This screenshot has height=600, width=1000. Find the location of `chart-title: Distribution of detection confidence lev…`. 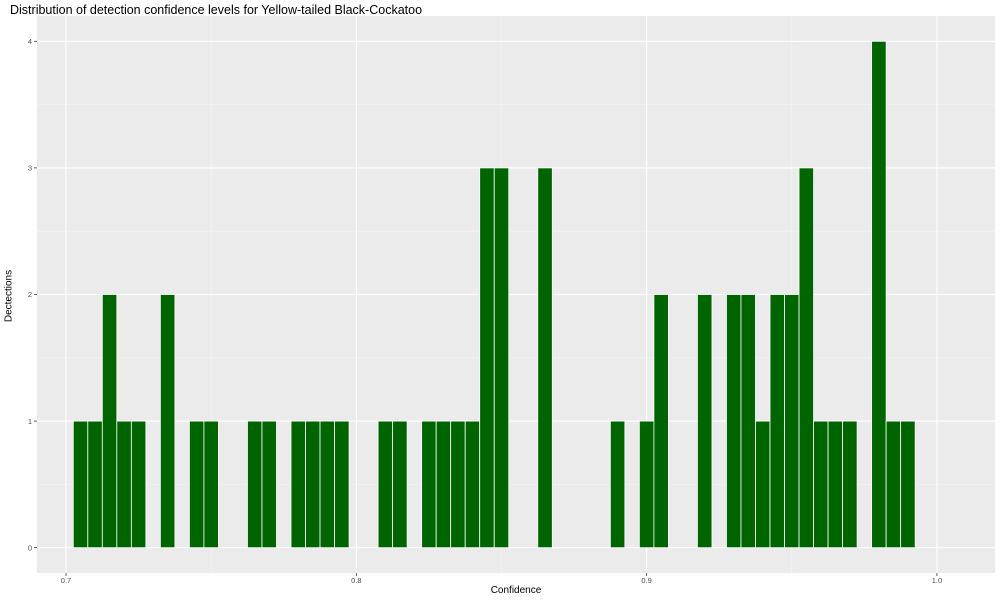

chart-title: Distribution of detection confidence lev… is located at coordinates (216, 10).